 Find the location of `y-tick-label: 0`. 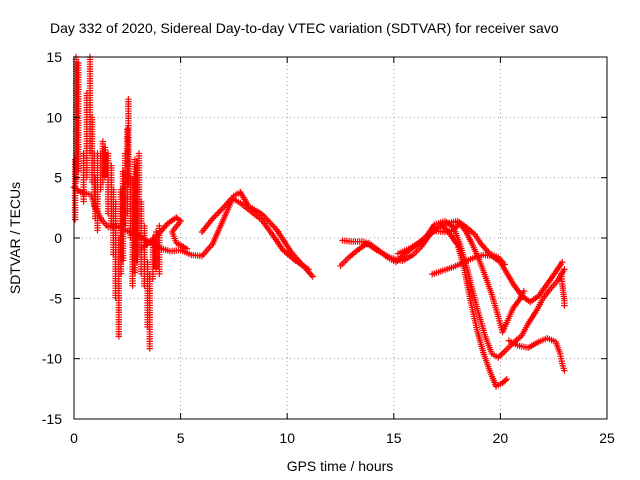

y-tick-label: 0 is located at coordinates (58, 238).